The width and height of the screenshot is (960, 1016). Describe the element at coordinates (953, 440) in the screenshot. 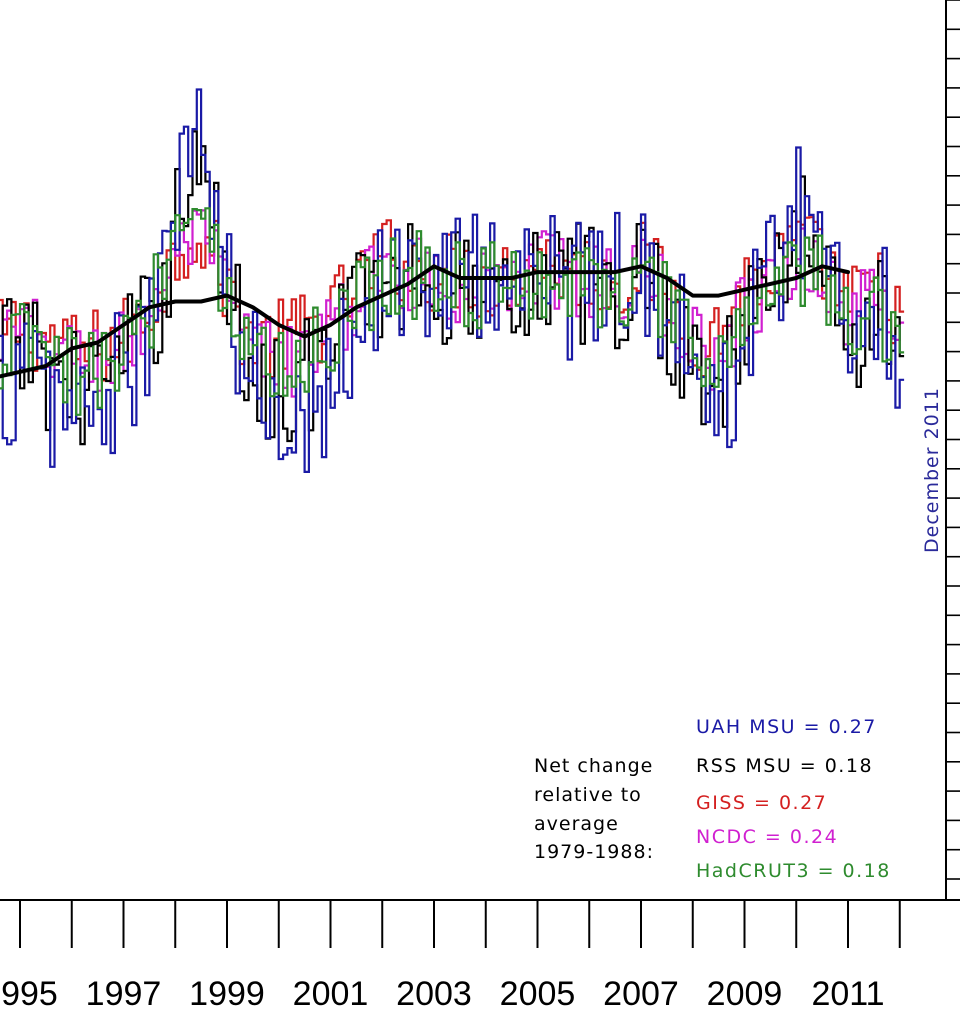

I see `y-ticks` at that location.